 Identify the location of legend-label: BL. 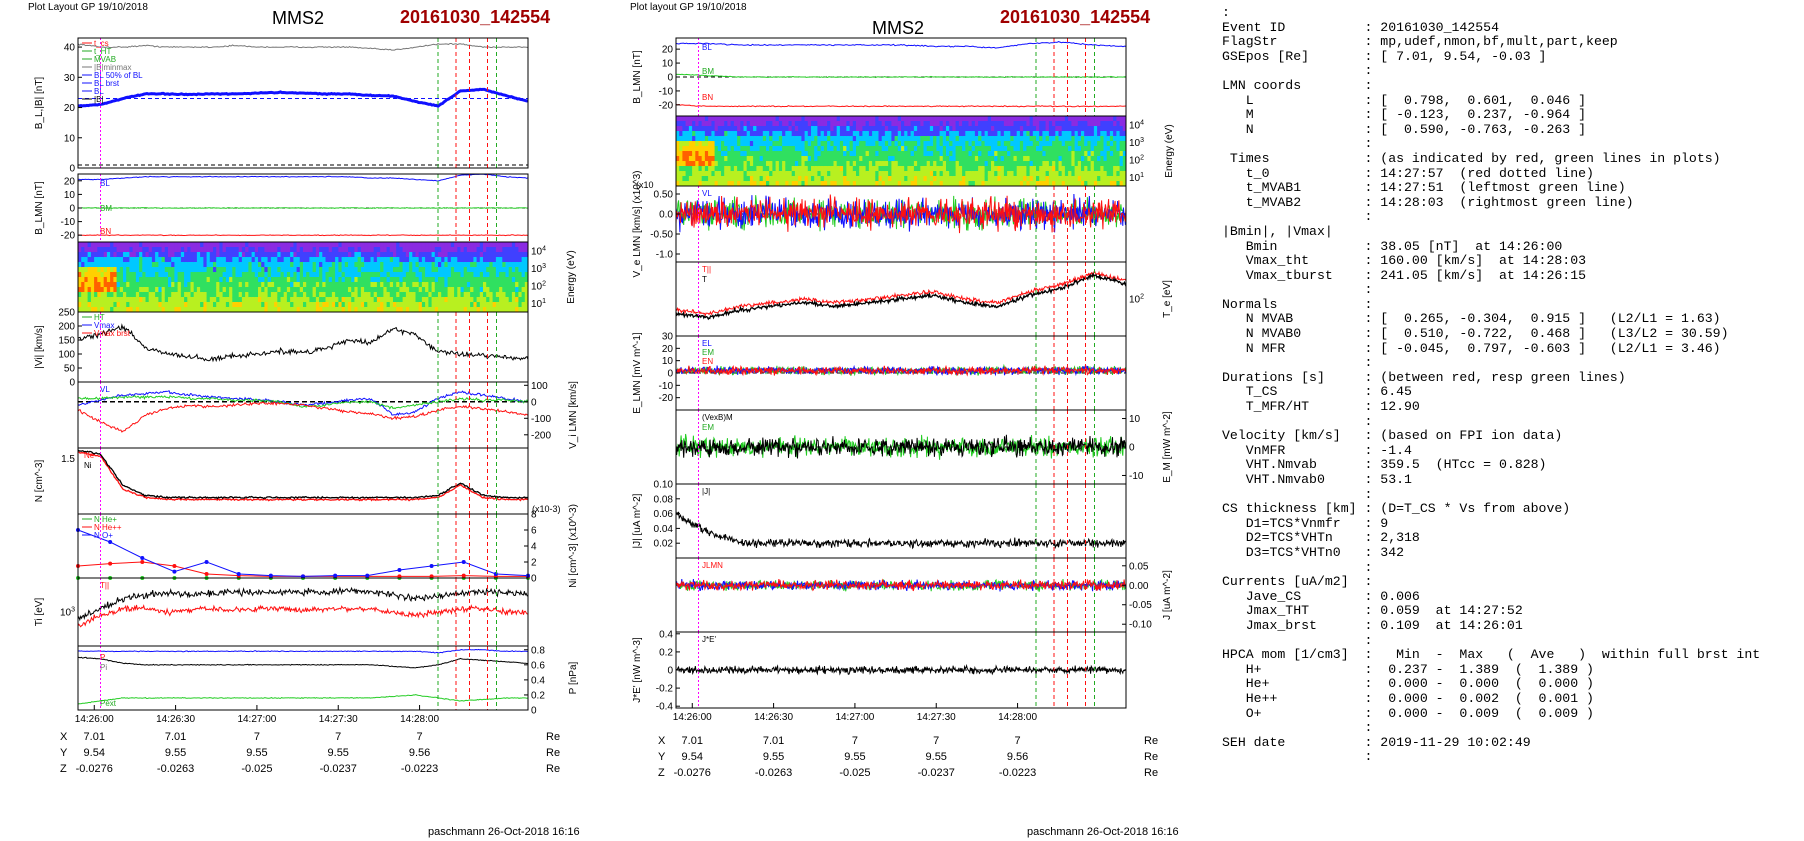
(707, 47).